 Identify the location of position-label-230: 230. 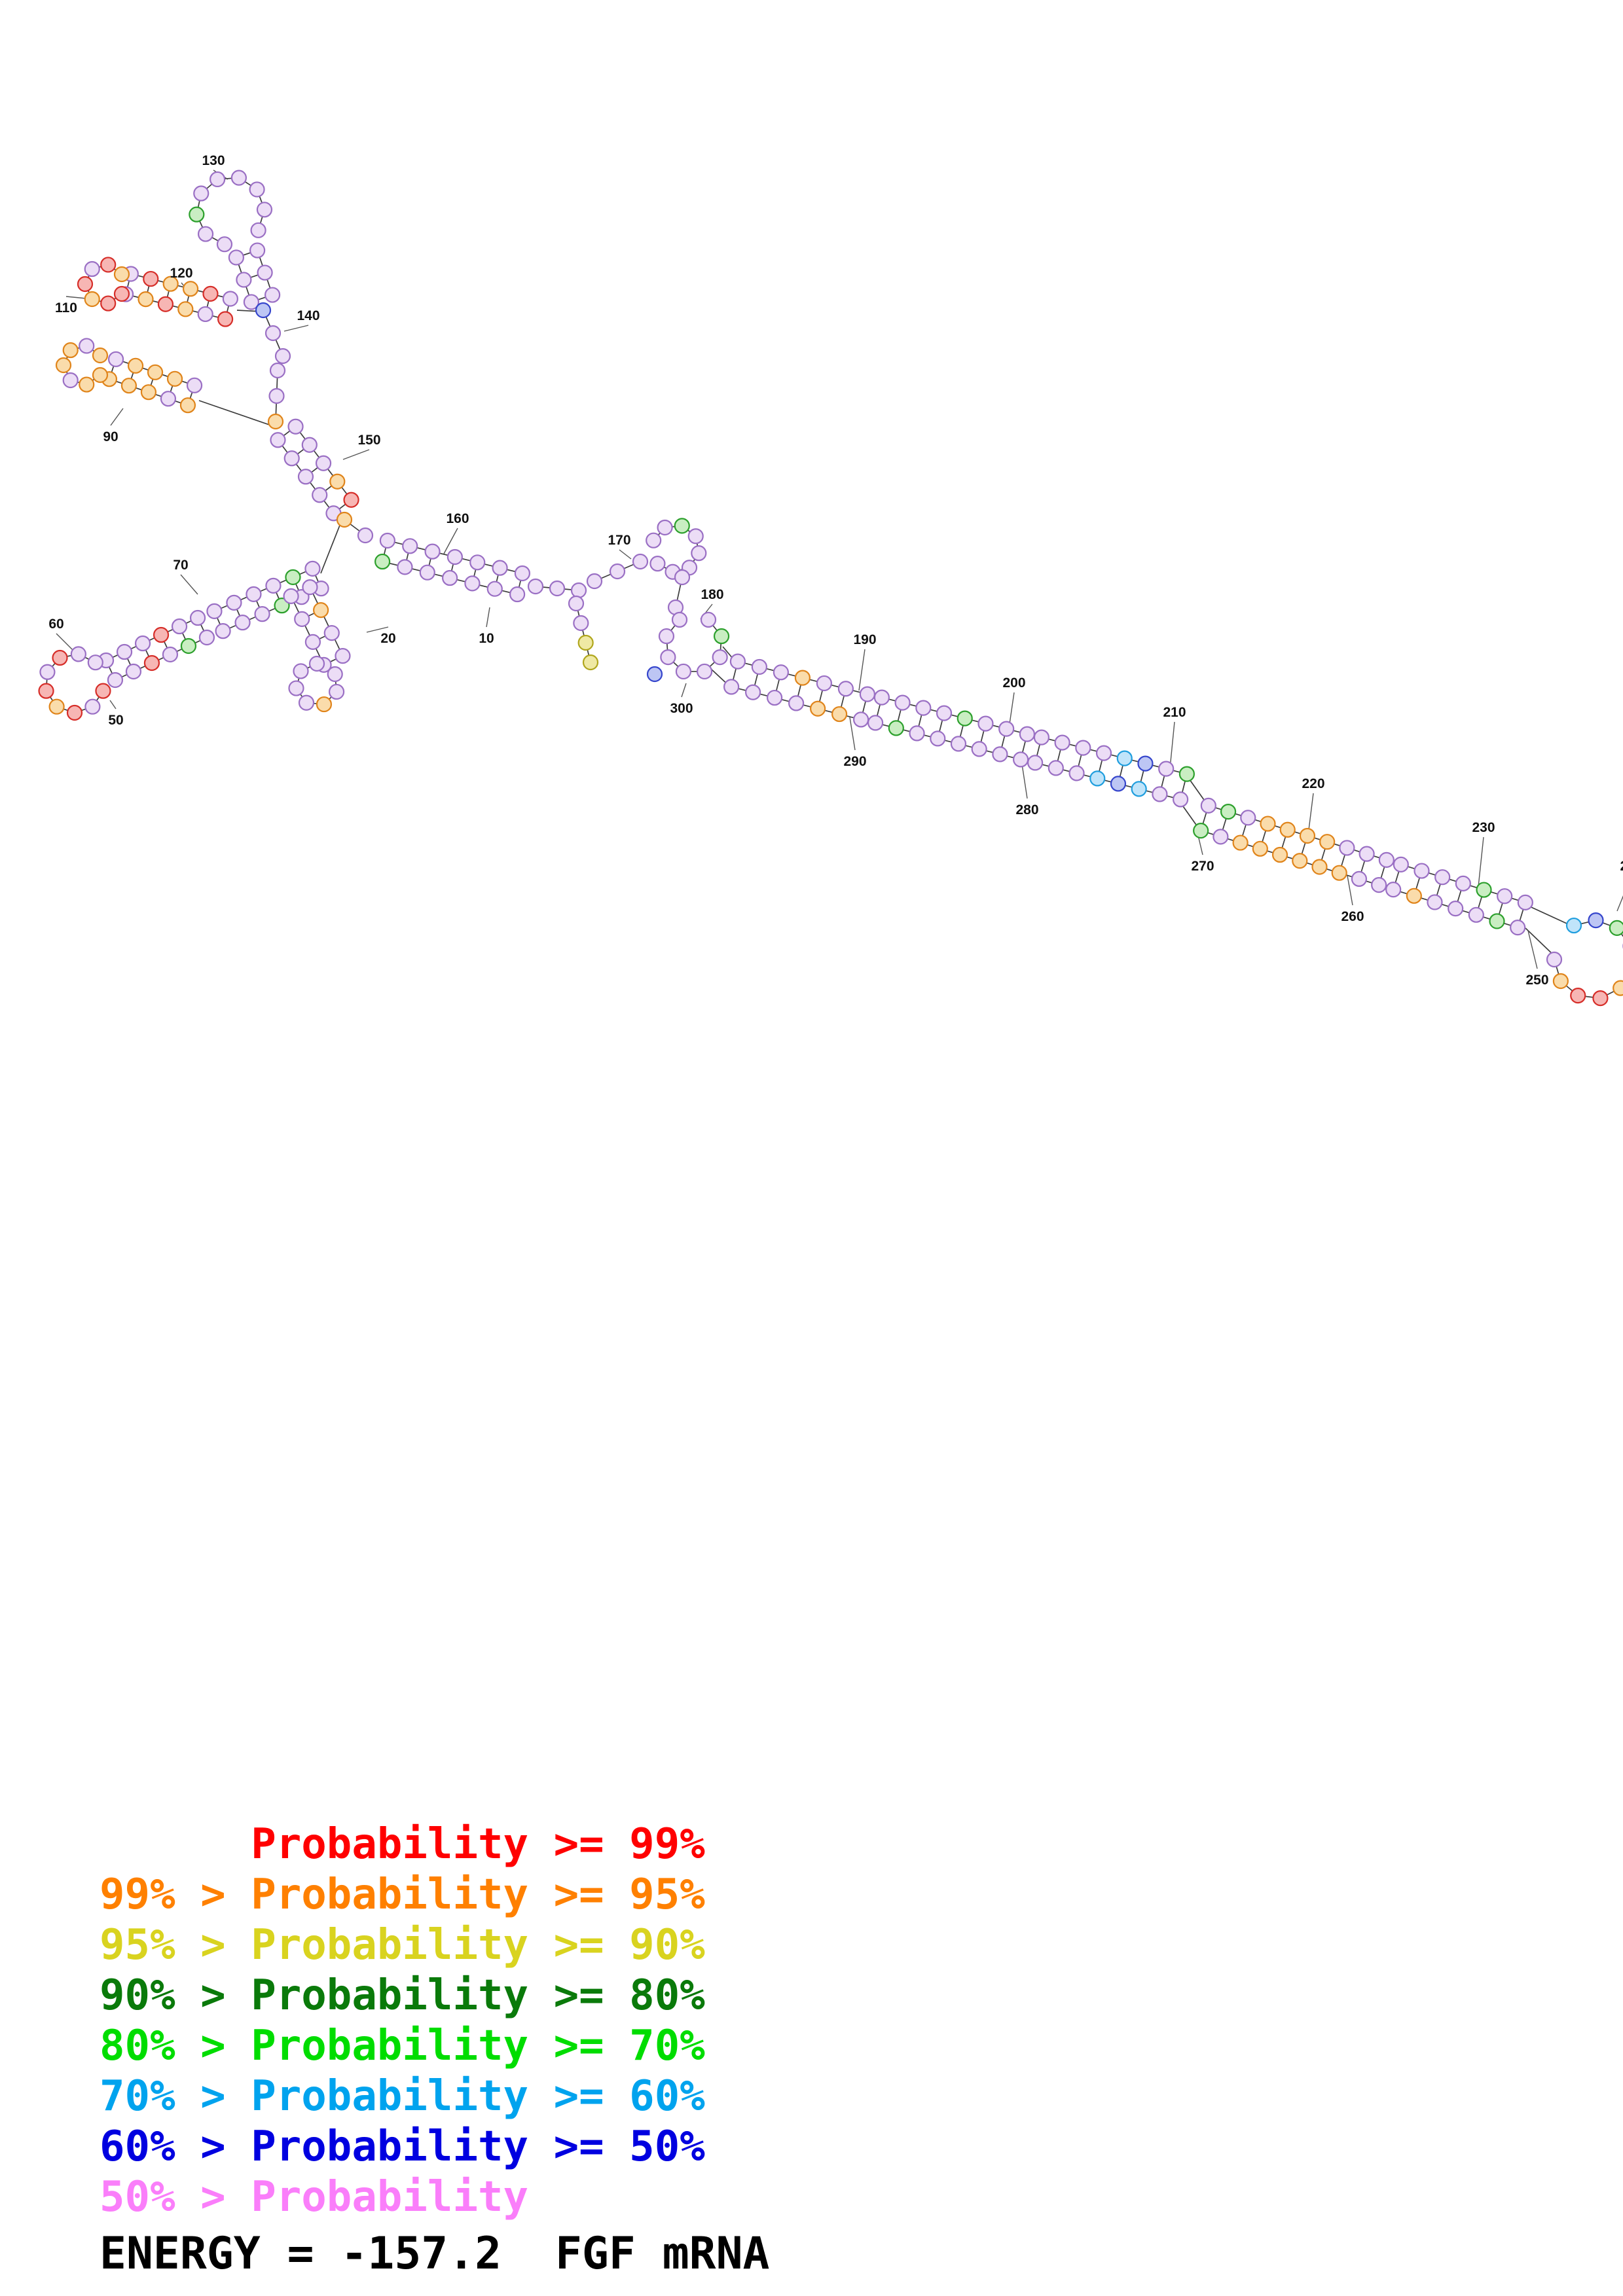
(1483, 827).